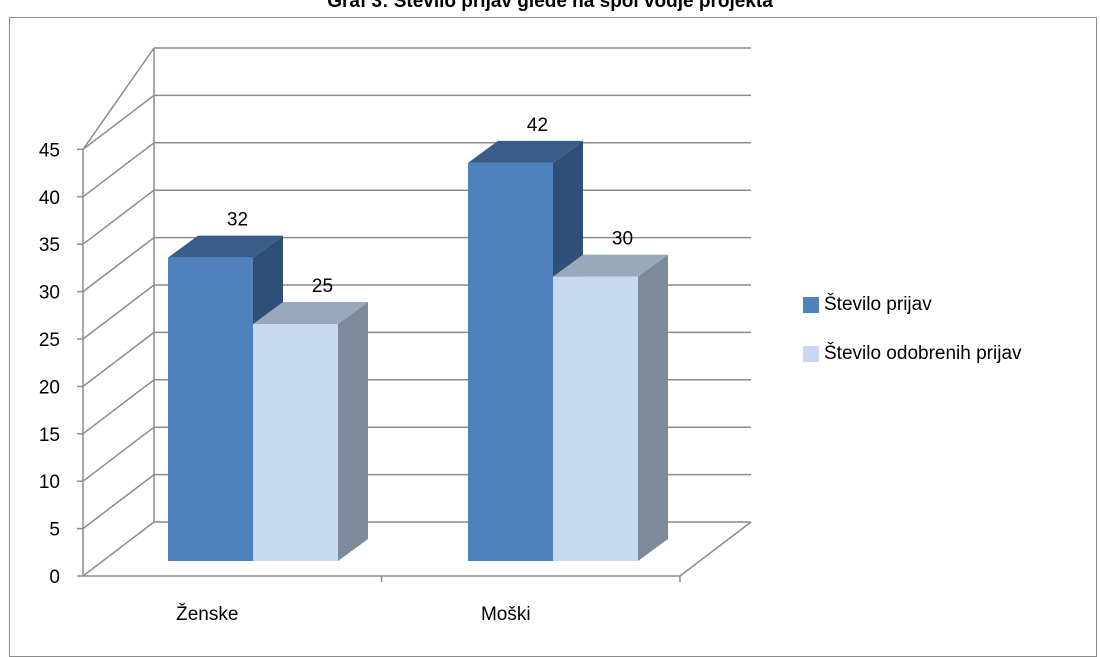 This screenshot has height=657, width=1100. What do you see at coordinates (49, 245) in the screenshot?
I see `y-tick-label-35: 35` at bounding box center [49, 245].